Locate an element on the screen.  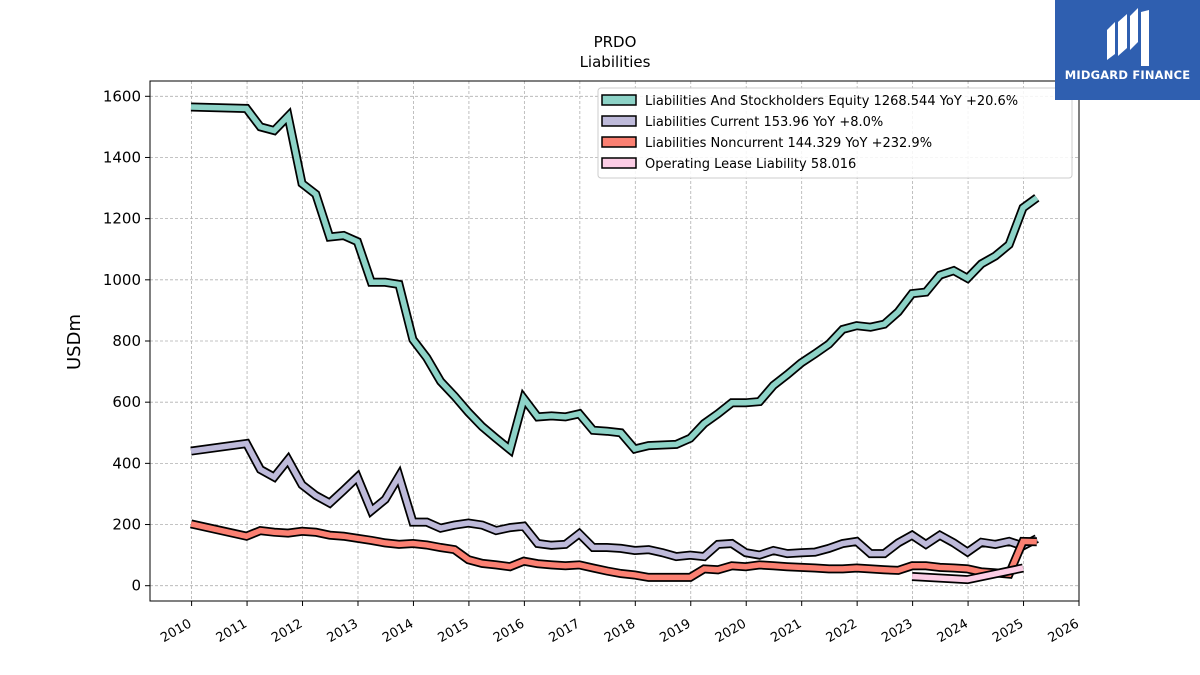
series-liabilities-current is located at coordinates (614, 500).